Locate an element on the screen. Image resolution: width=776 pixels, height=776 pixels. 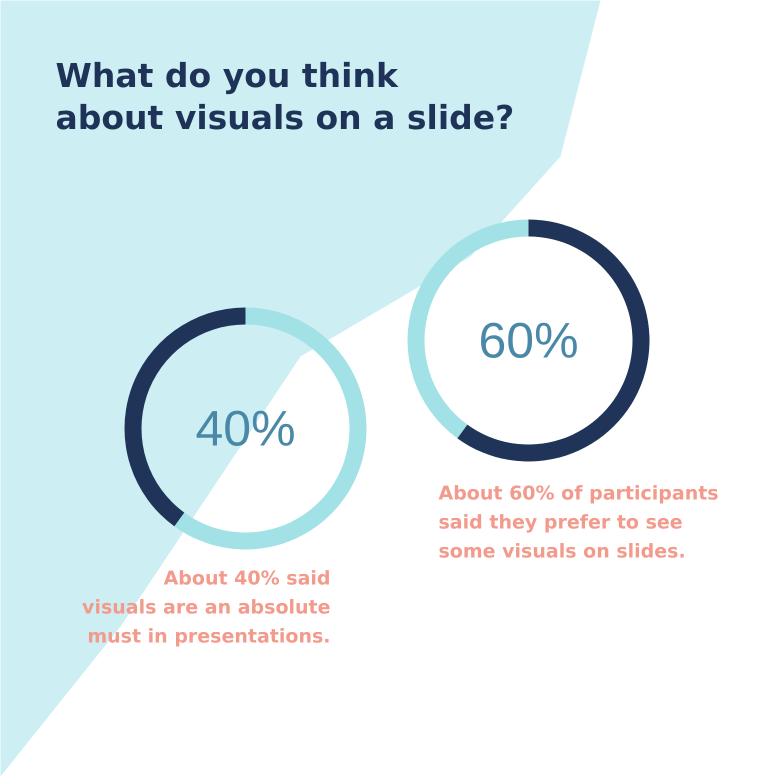
text: 60% is located at coordinates (528, 340).